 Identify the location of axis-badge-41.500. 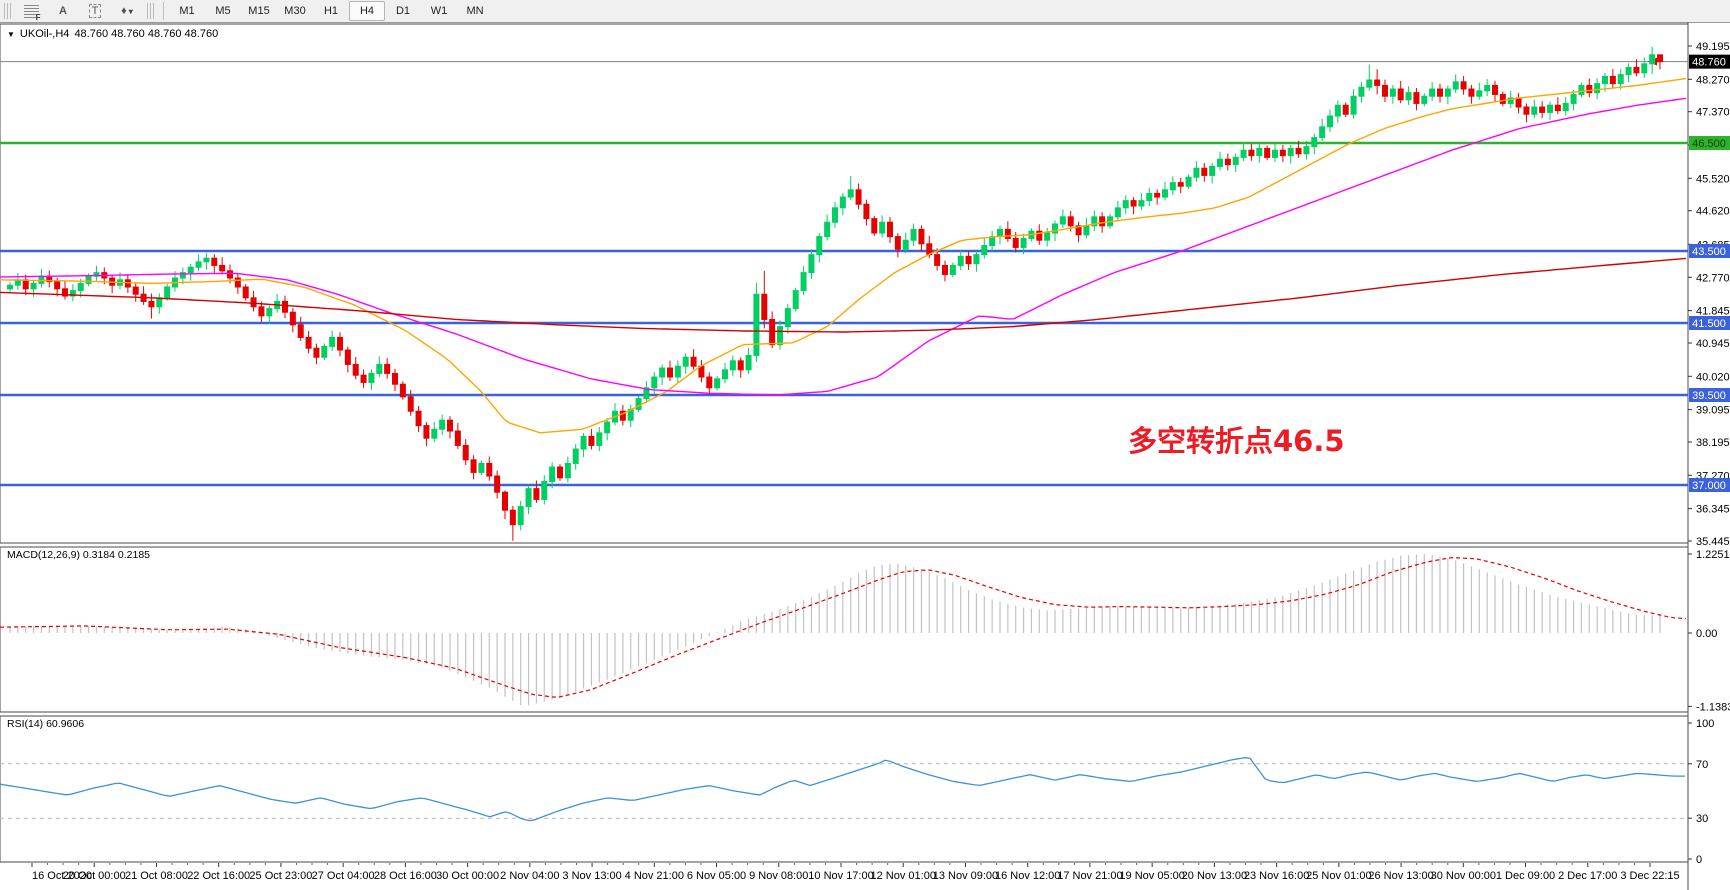
(1709, 323).